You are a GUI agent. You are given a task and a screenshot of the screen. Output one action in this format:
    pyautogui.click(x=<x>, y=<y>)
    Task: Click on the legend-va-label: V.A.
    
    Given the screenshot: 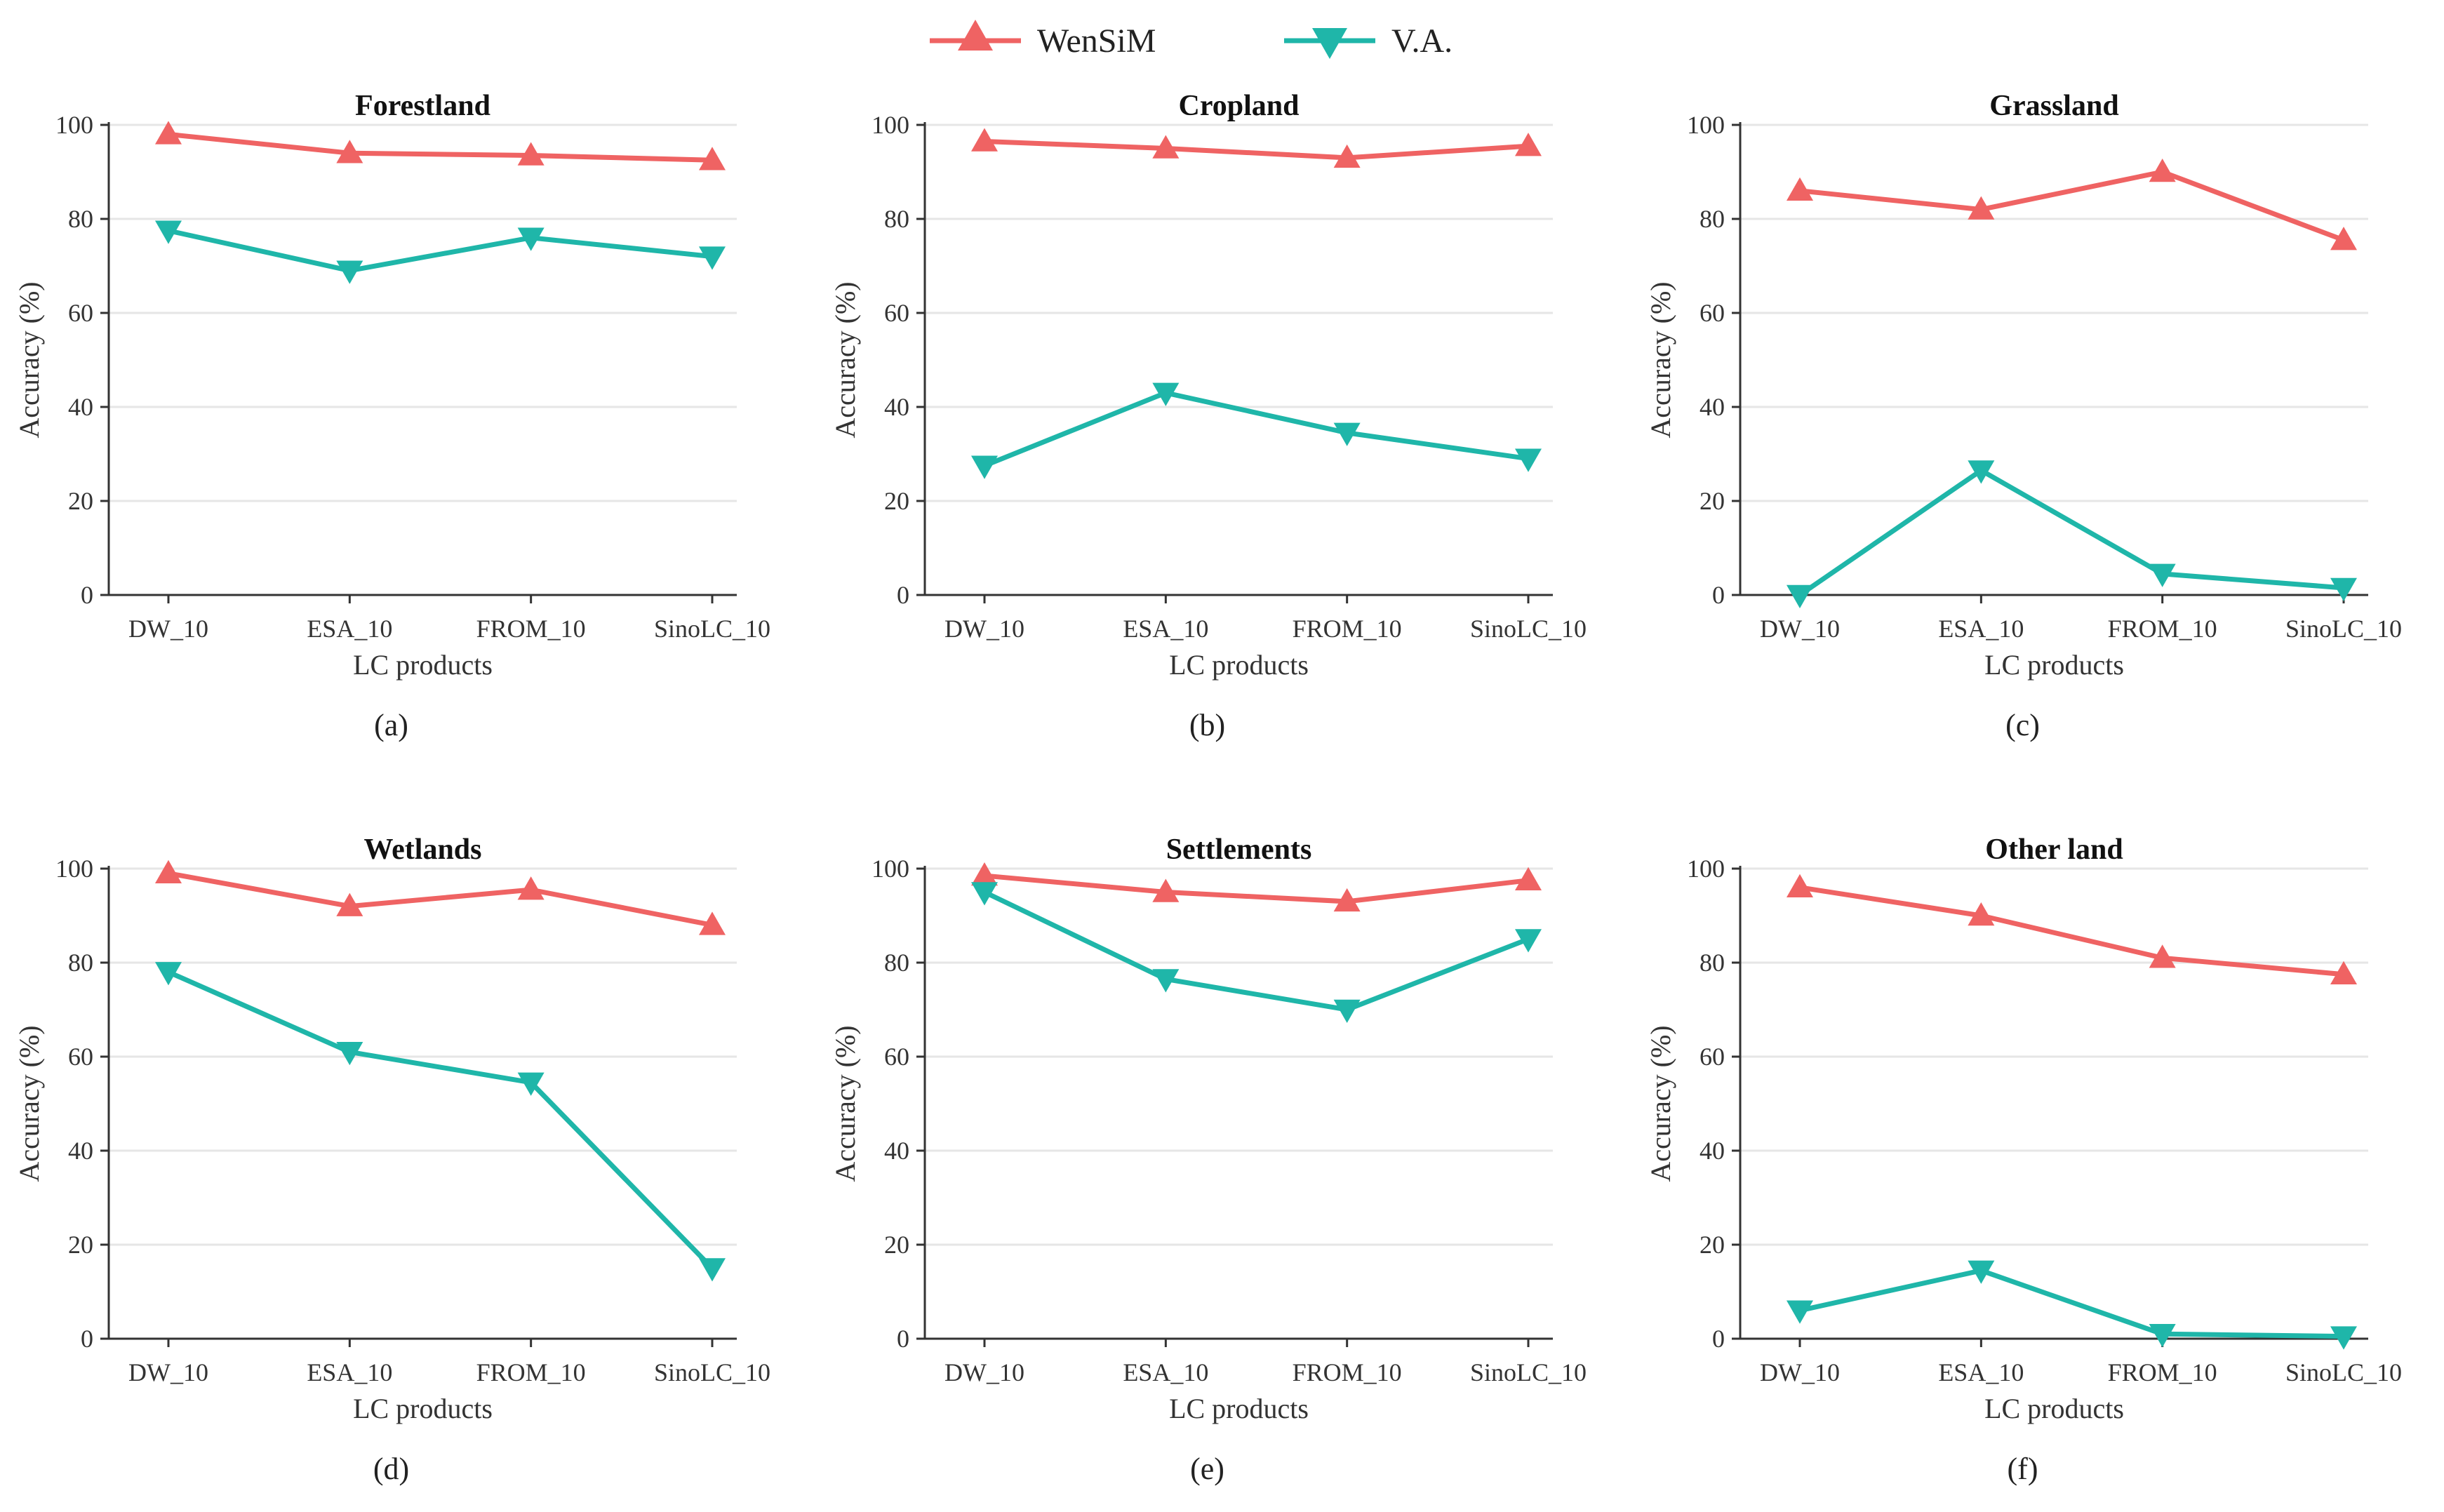 What is the action you would take?
    pyautogui.click(x=1422, y=41)
    